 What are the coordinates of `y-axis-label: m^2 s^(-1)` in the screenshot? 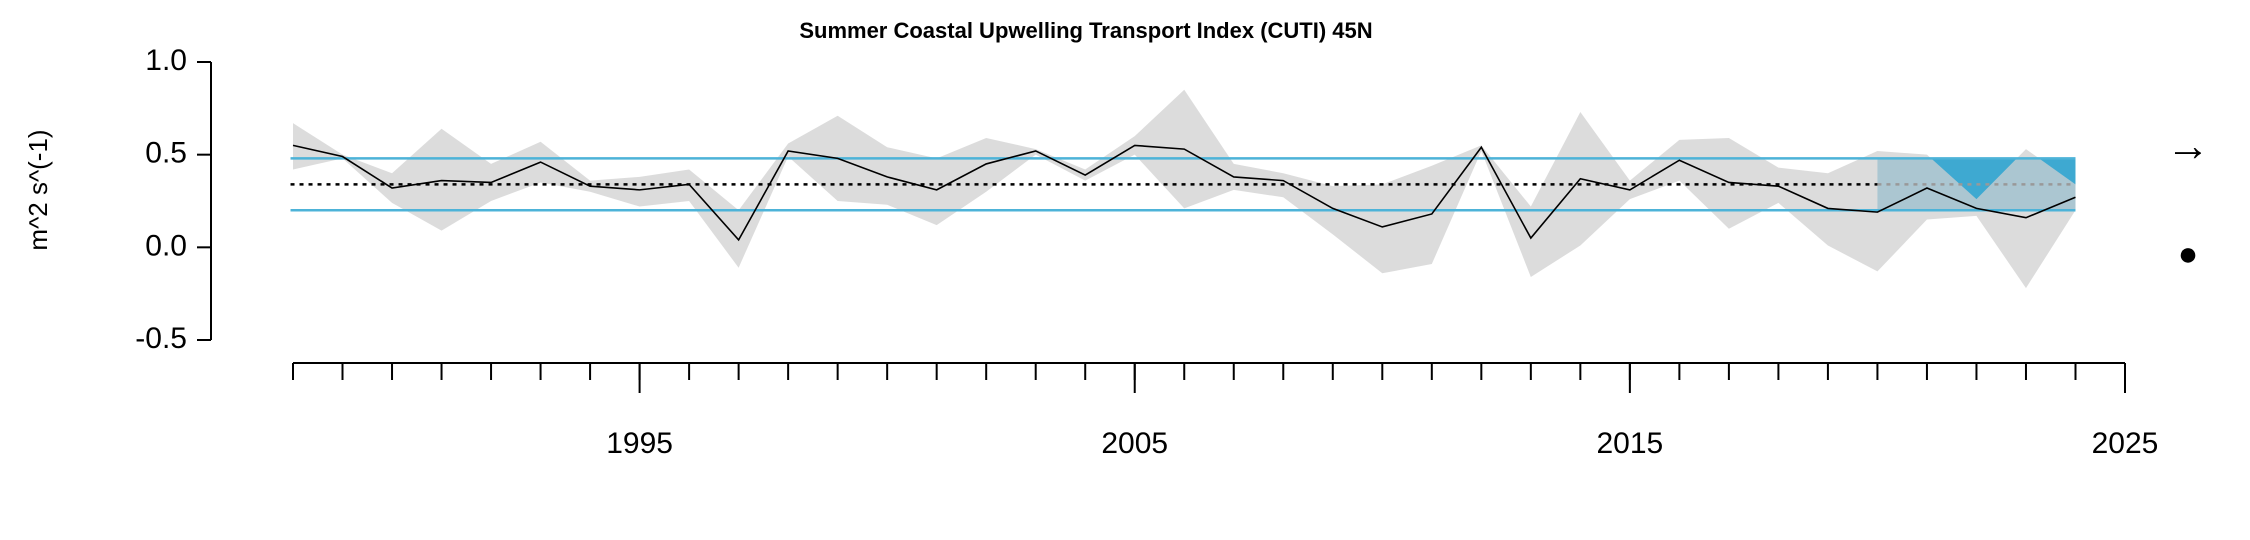 It's located at (38, 189).